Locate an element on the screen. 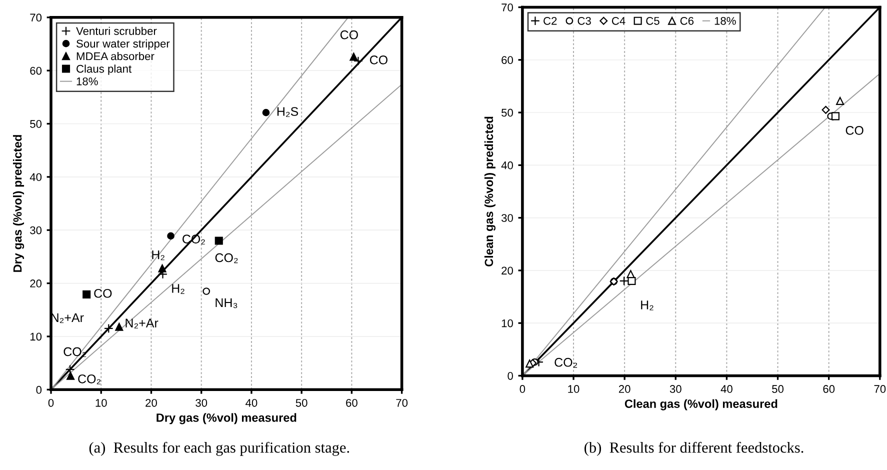 The width and height of the screenshot is (887, 470). y-axis-title: Clean gas (%vol) predicted is located at coordinates (490, 191).